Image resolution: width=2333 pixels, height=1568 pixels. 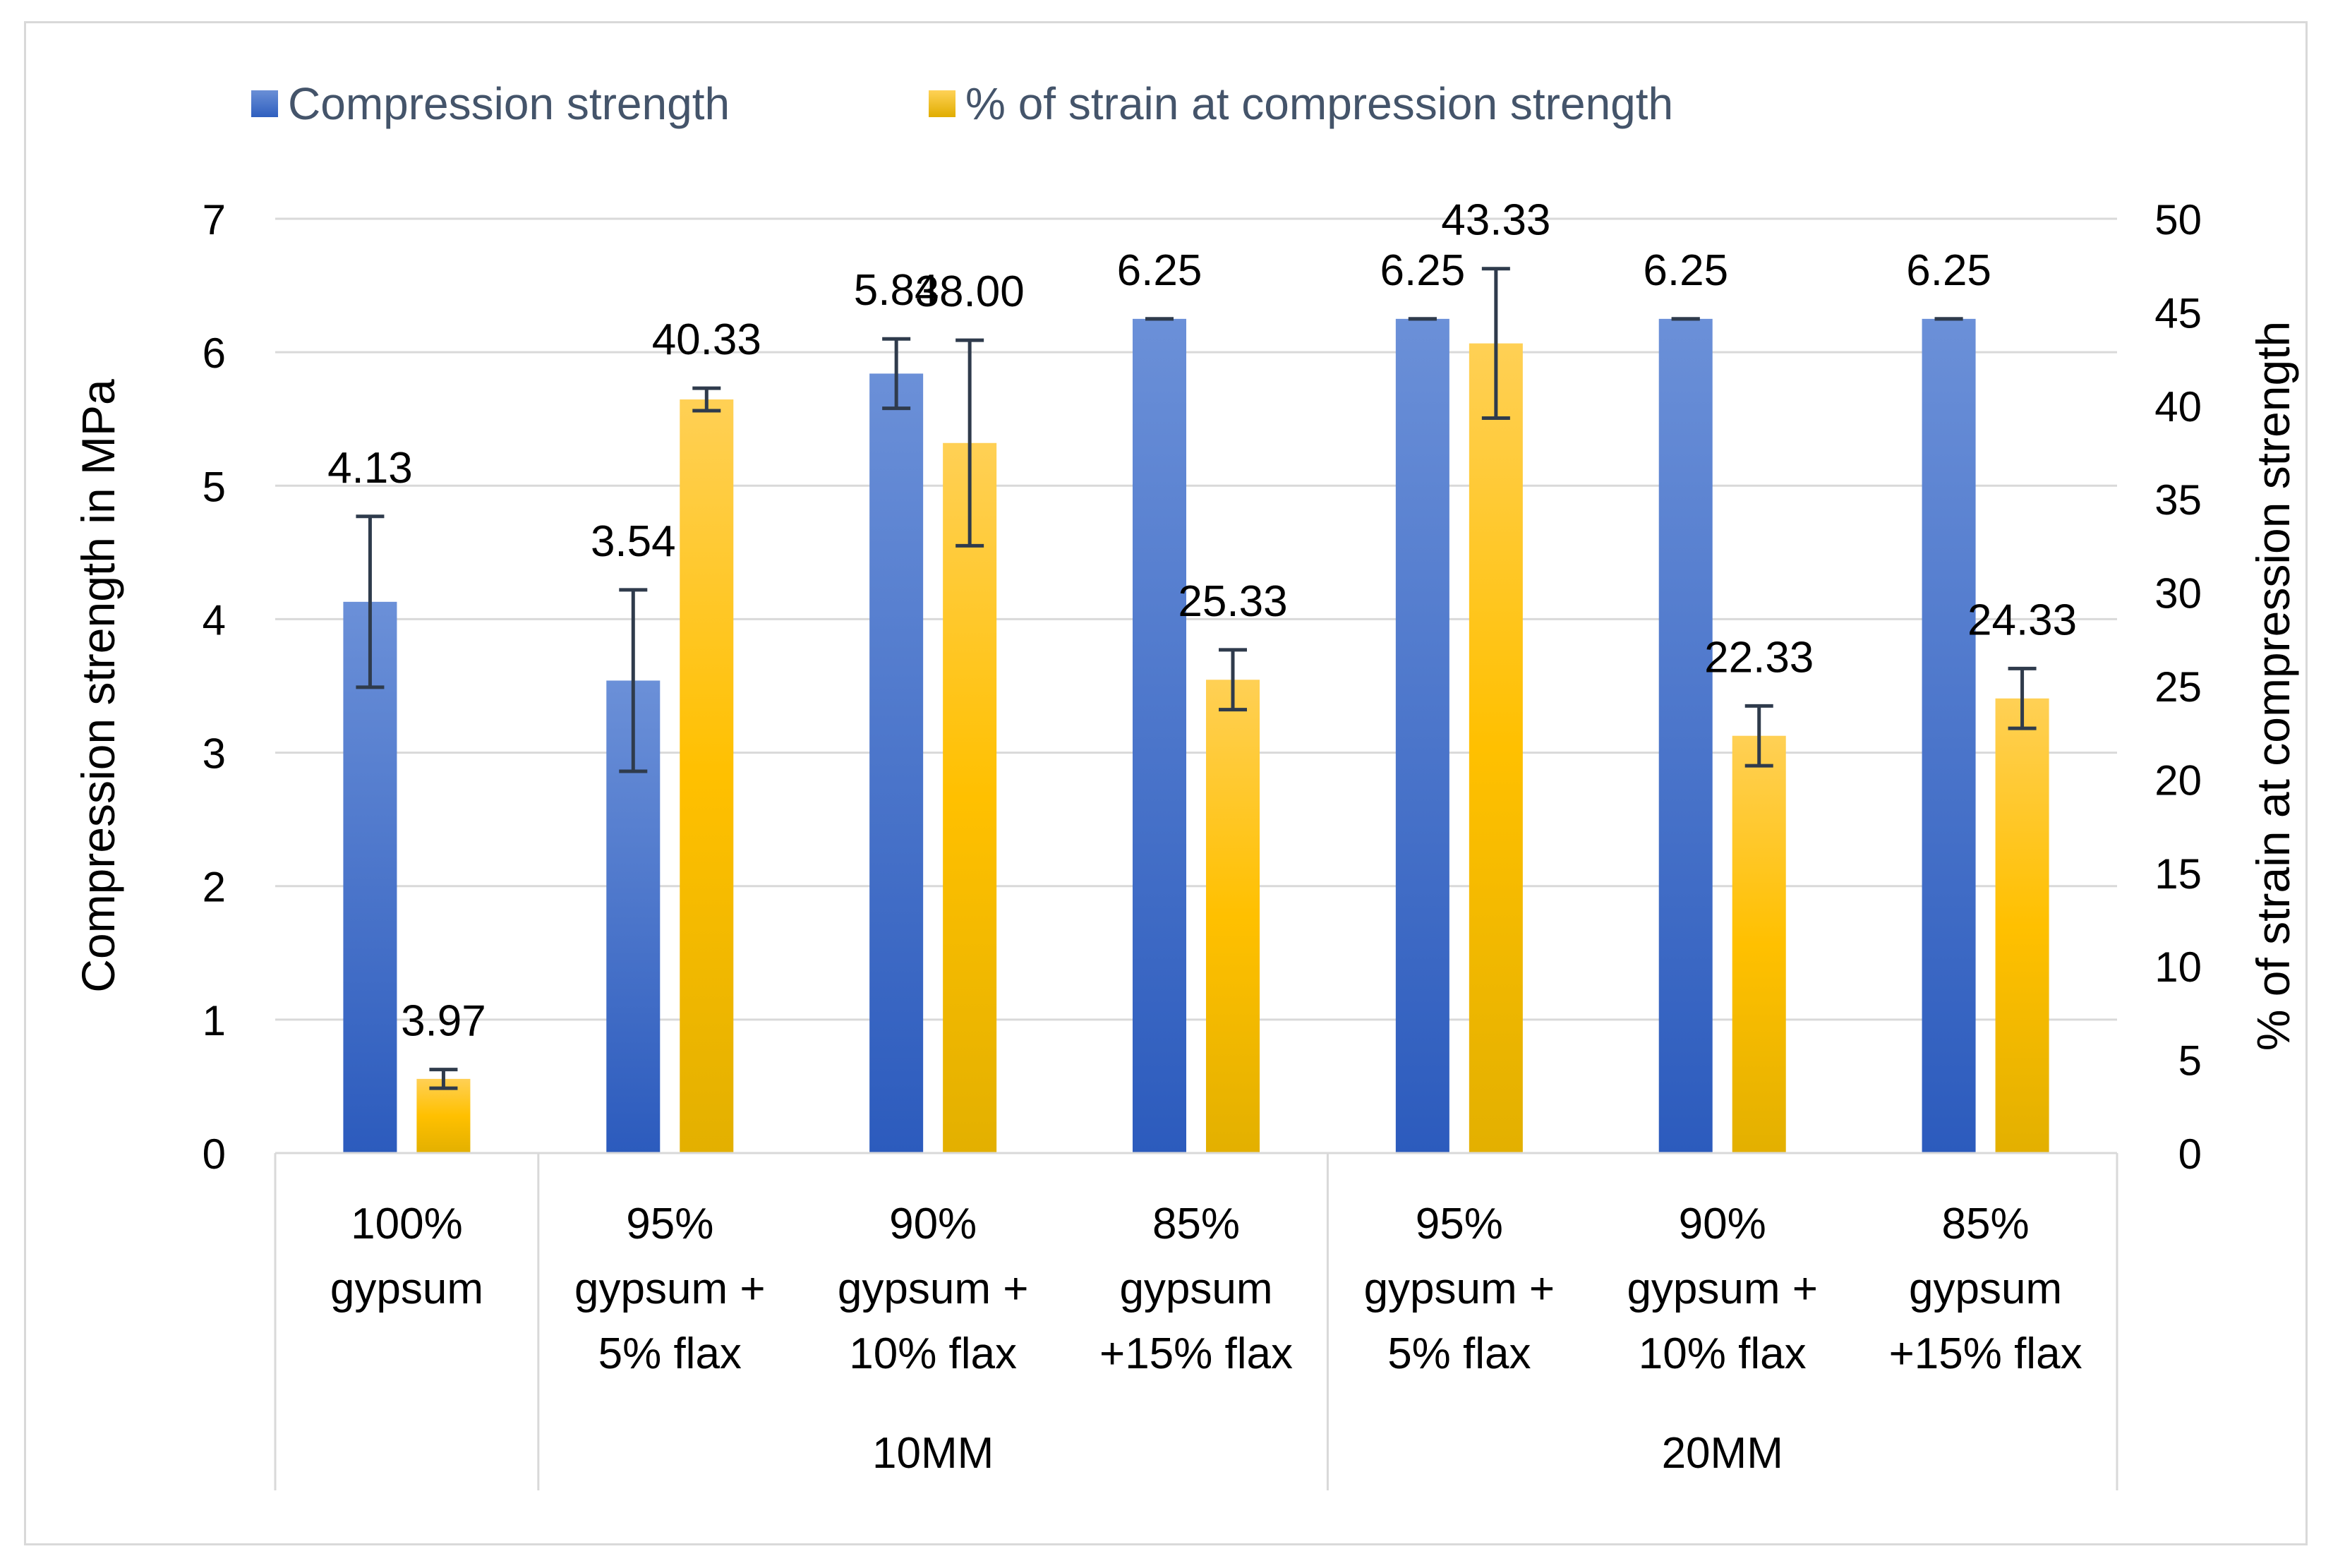 I want to click on group-label: 20MM, so click(x=1722, y=1454).